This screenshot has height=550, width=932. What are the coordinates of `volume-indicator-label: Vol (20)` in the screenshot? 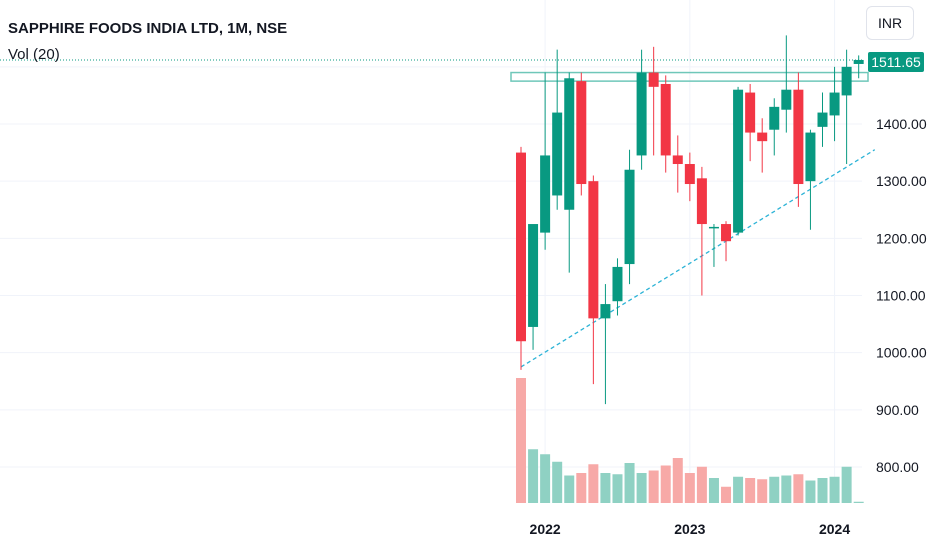 It's located at (34, 54).